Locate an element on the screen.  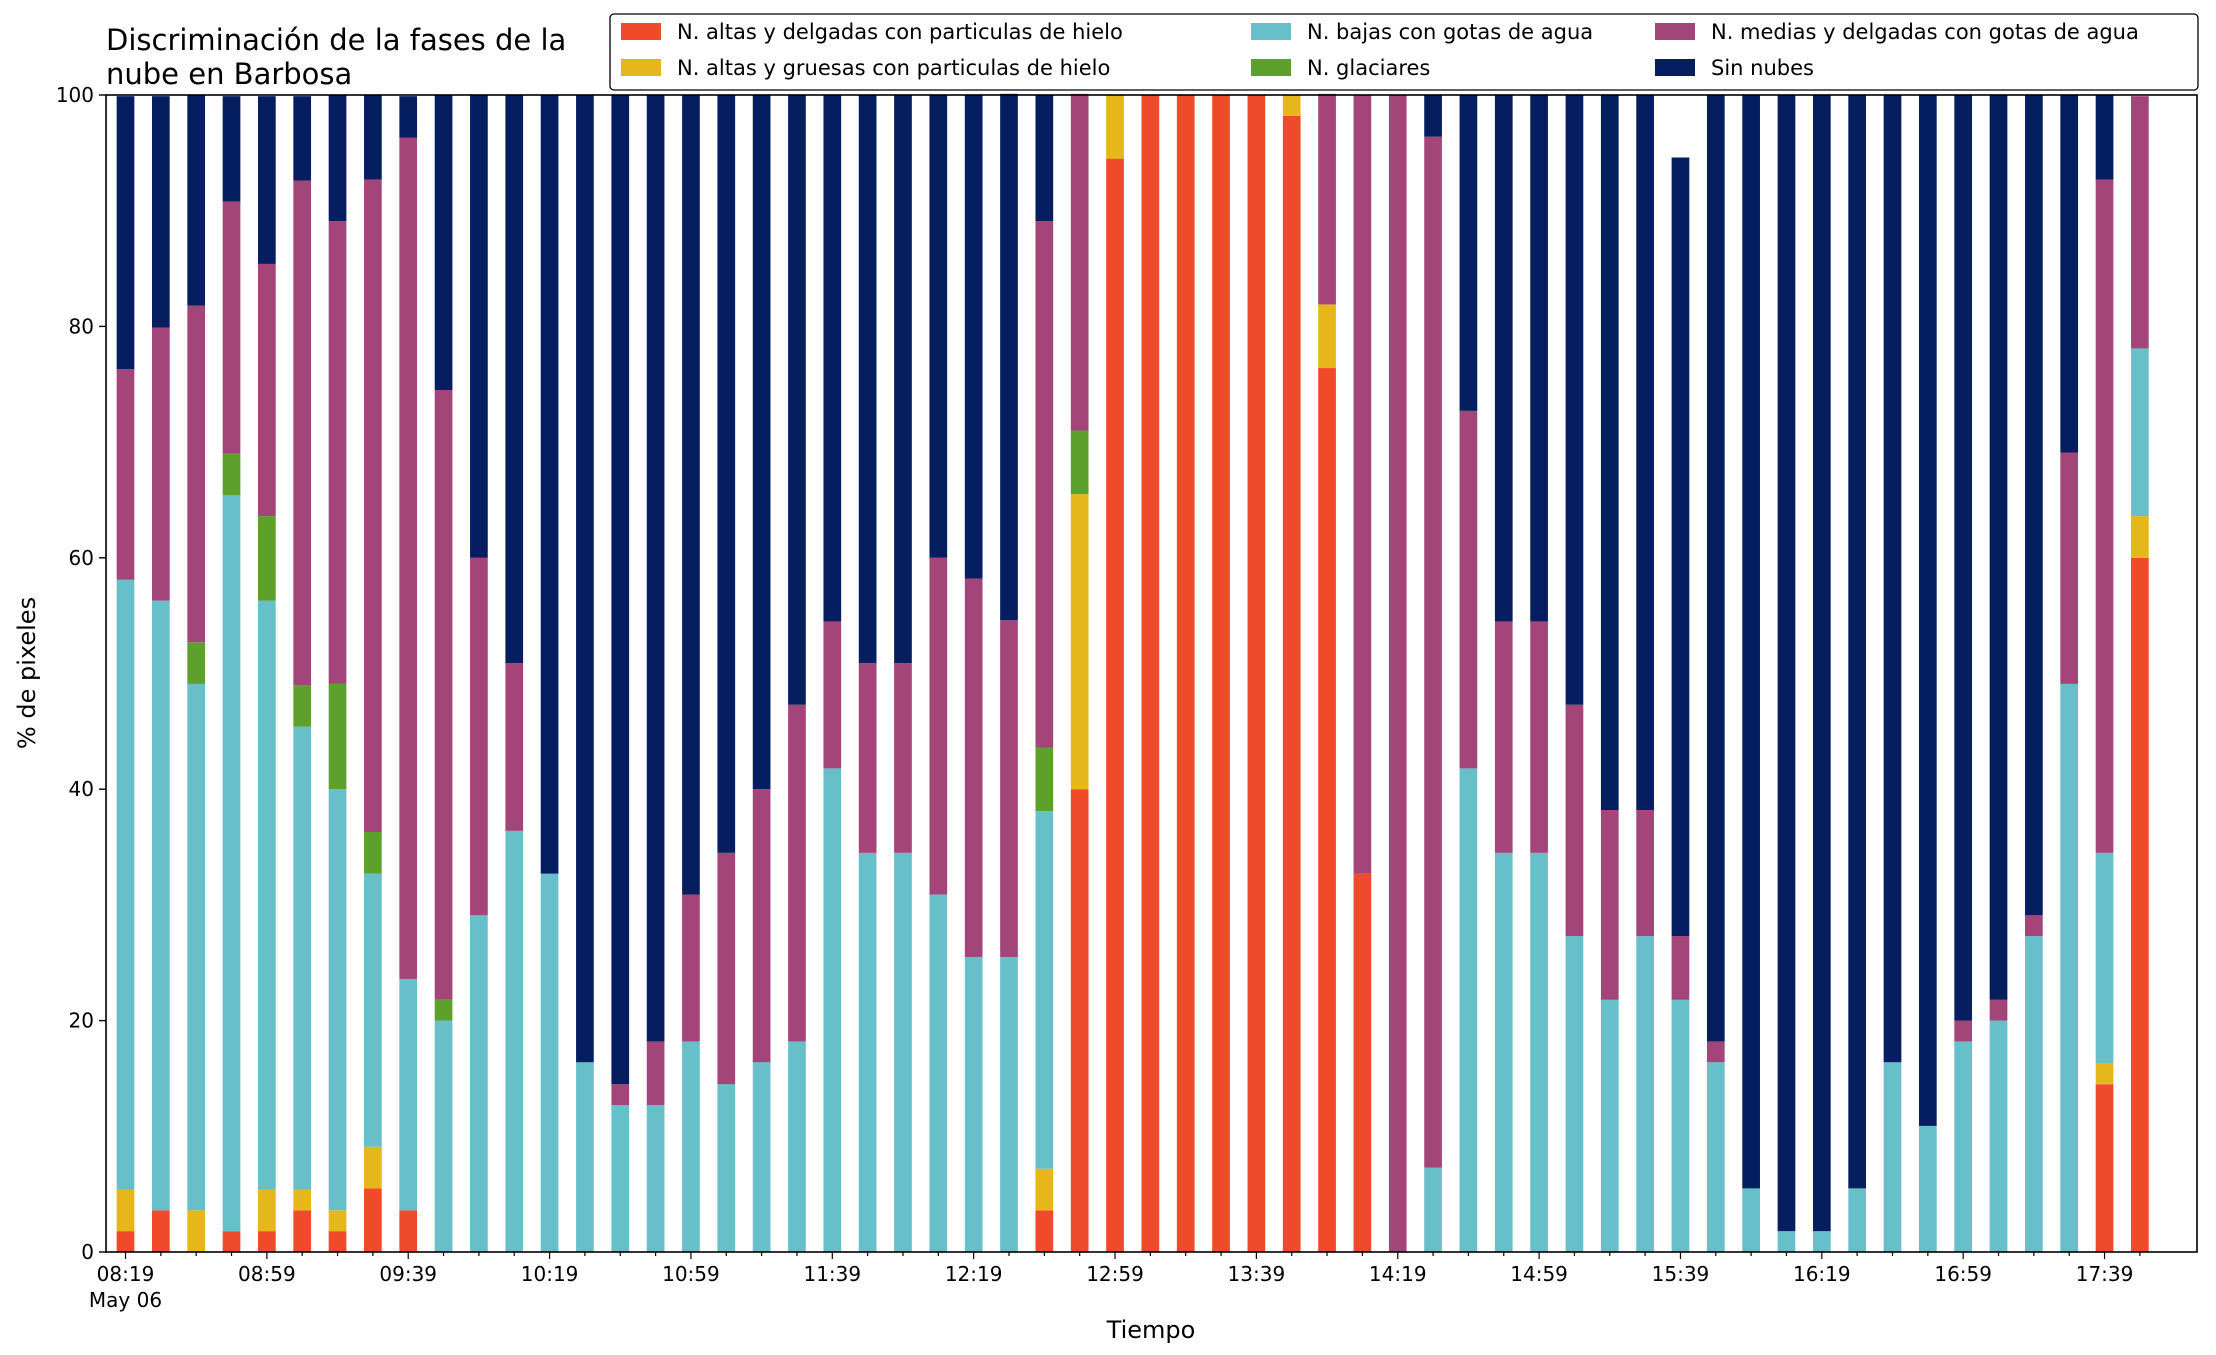
bar-segment-s4-t1 is located at coordinates (160, 464).